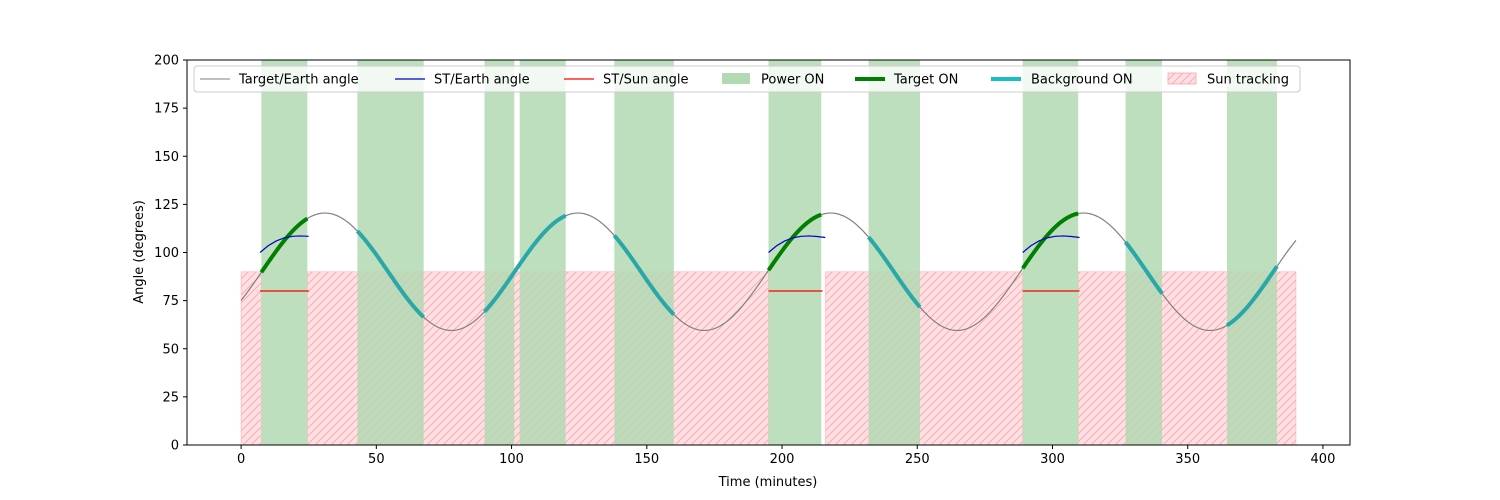 This screenshot has width=1500, height=500. What do you see at coordinates (170, 301) in the screenshot?
I see `y-tick-label: 75` at bounding box center [170, 301].